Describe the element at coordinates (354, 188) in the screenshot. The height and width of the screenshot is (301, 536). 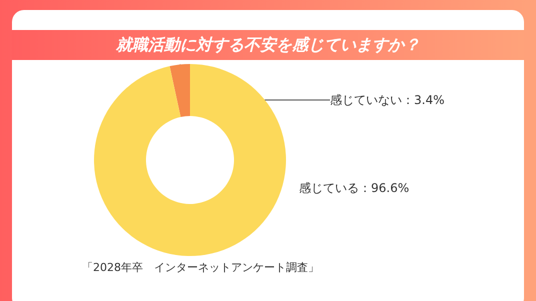
I see `slice-label: 感じている：96.6%` at that location.